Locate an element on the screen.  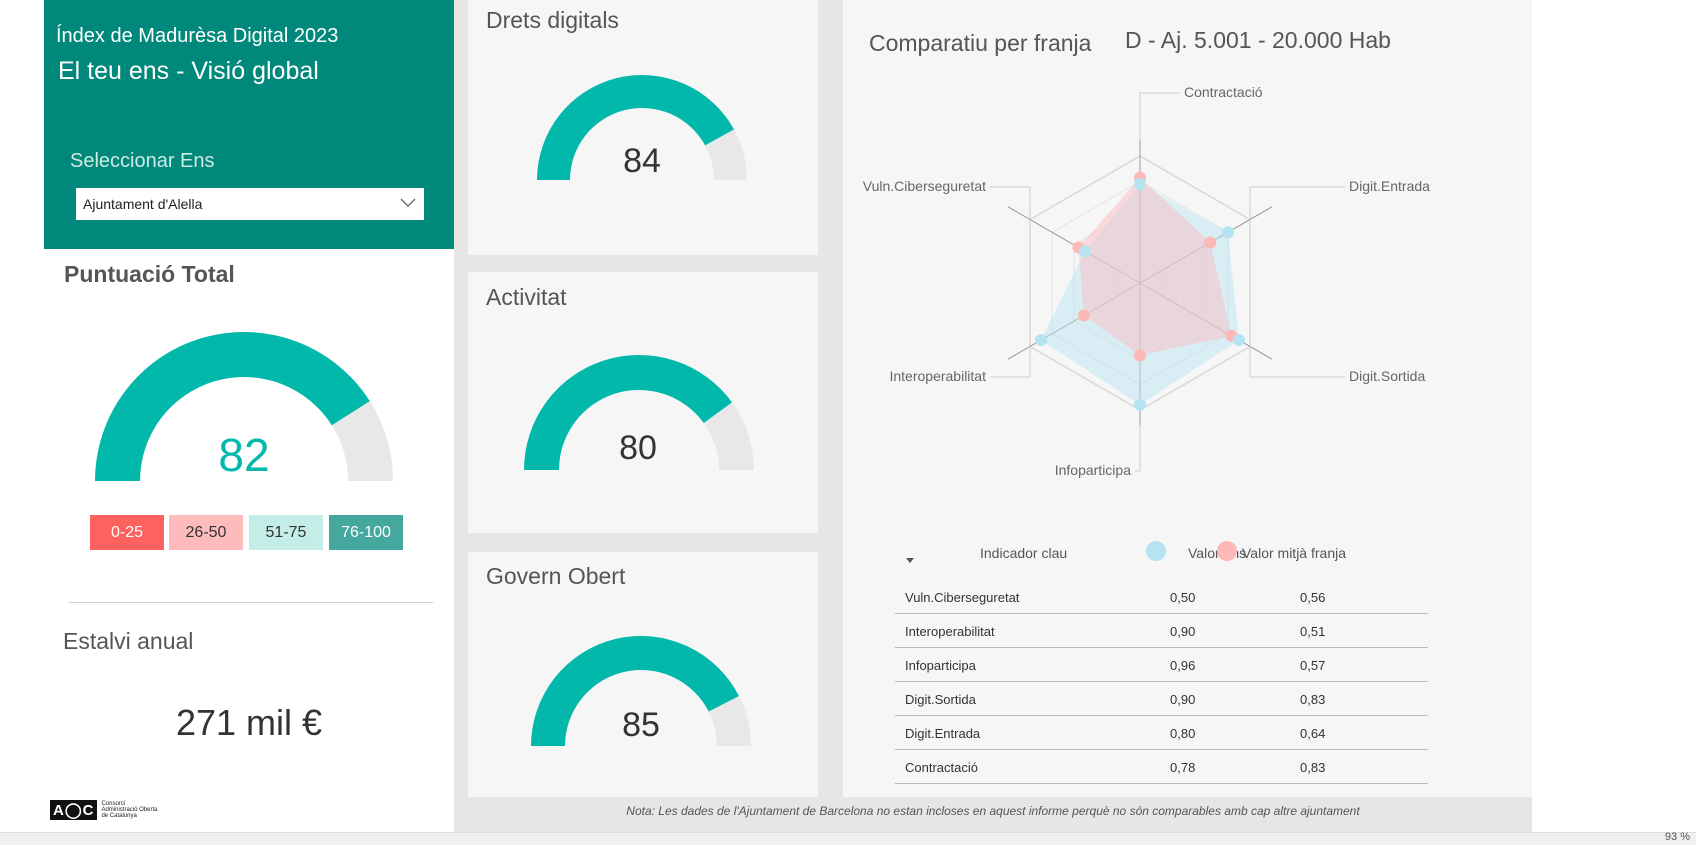
gauge-value: 84 is located at coordinates (642, 161).